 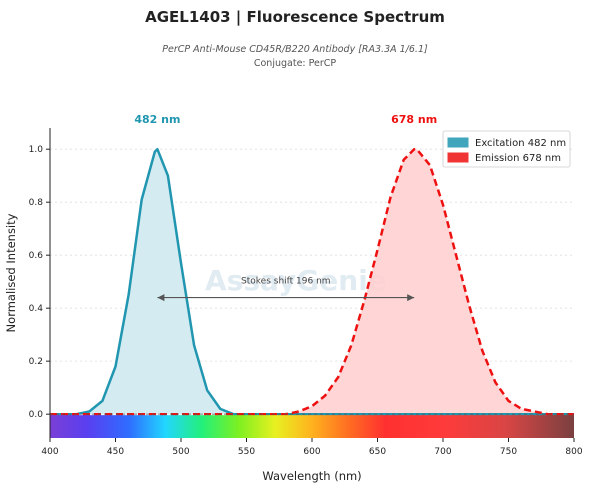 What do you see at coordinates (115, 452) in the screenshot?
I see `x-tick-label: 450` at bounding box center [115, 452].